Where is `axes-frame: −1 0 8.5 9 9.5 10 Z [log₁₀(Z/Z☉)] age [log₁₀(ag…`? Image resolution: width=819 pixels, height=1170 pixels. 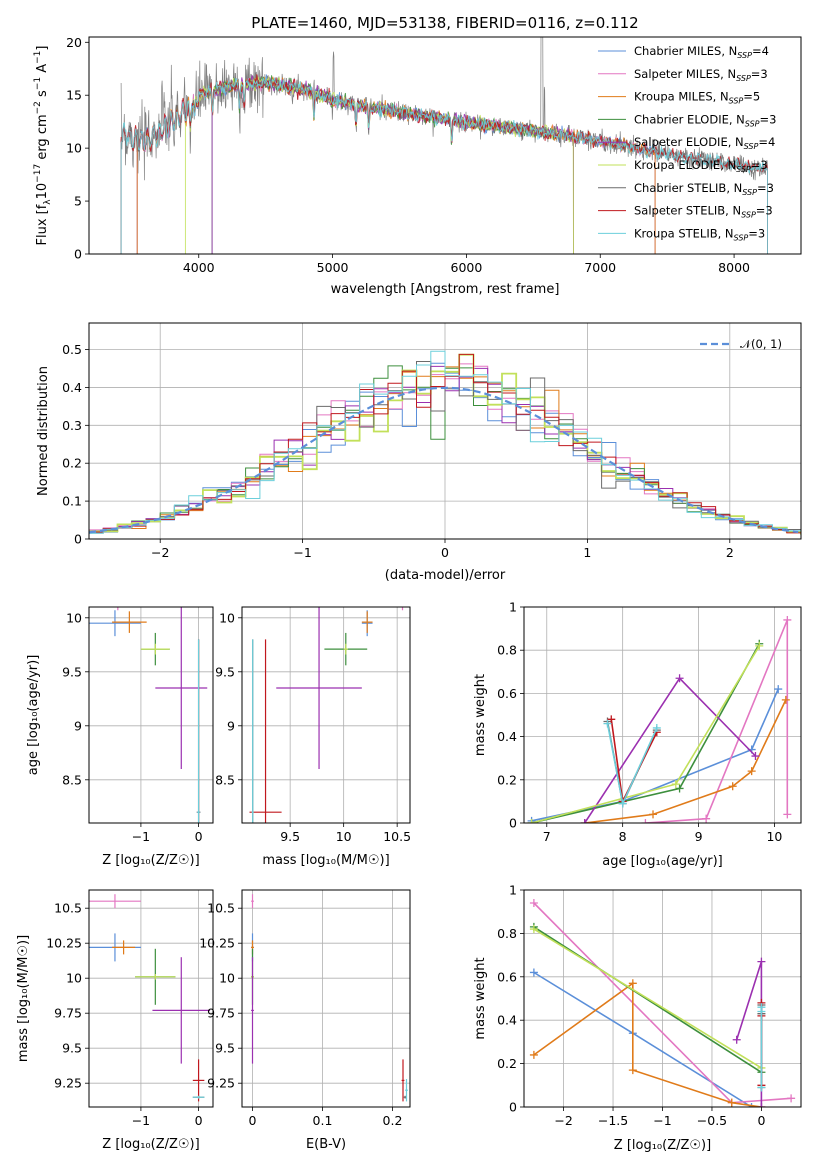 axes-frame: −1 0 8.5 9 9.5 10 Z [log₁₀(Z/Z☉)] age [log₁₀(ag… is located at coordinates (120, 737).